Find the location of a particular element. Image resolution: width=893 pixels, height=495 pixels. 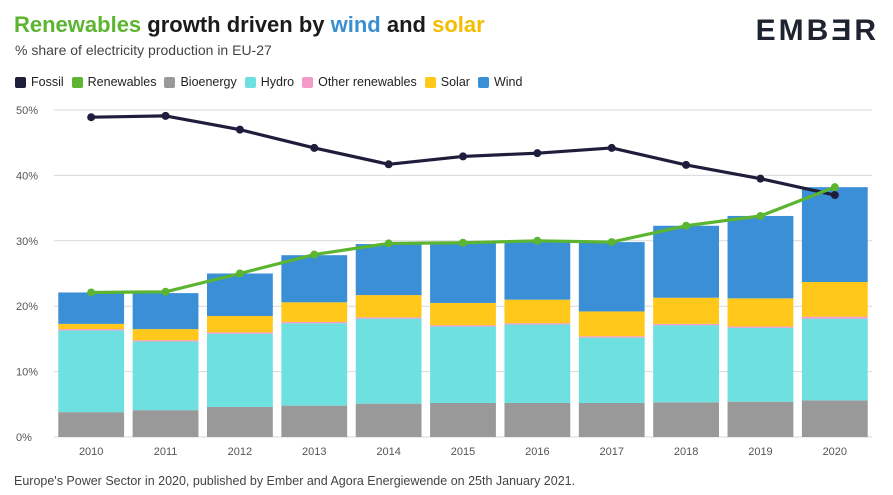

legend-item-wind: Wind is located at coordinates (500, 82).